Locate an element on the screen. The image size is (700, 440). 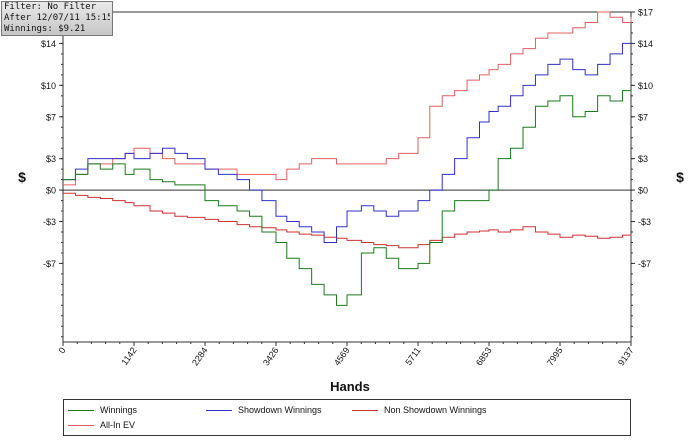
legend-label-winnings: Winnings is located at coordinates (119, 410).